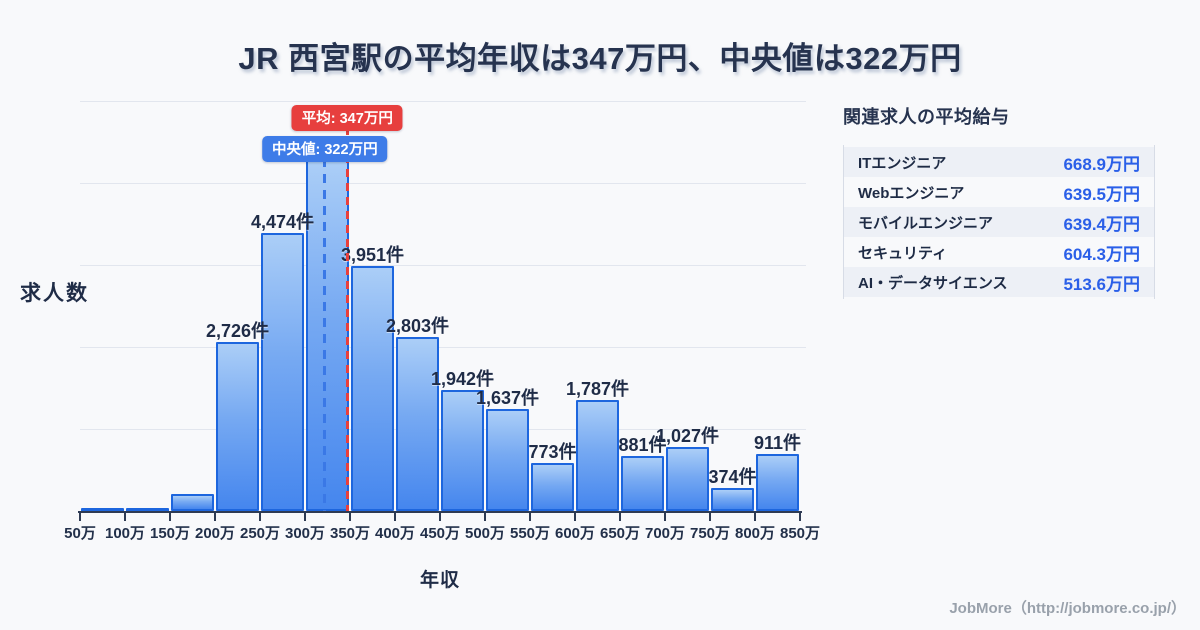 This screenshot has height=630, width=1200. I want to click on median-badge: 中央値: 322万円, so click(325, 149).